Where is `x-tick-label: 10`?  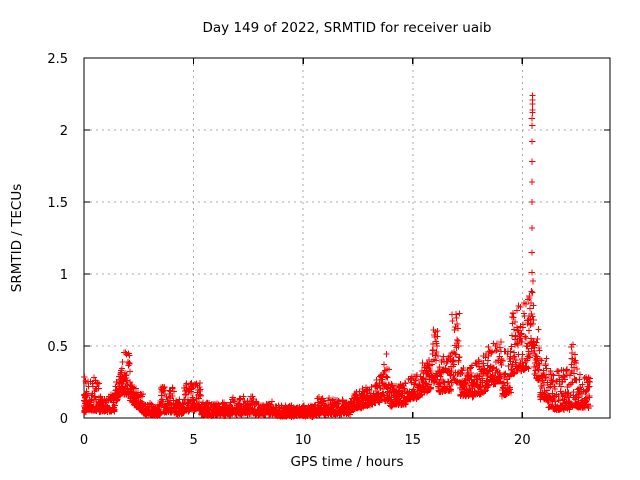 x-tick-label: 10 is located at coordinates (303, 440).